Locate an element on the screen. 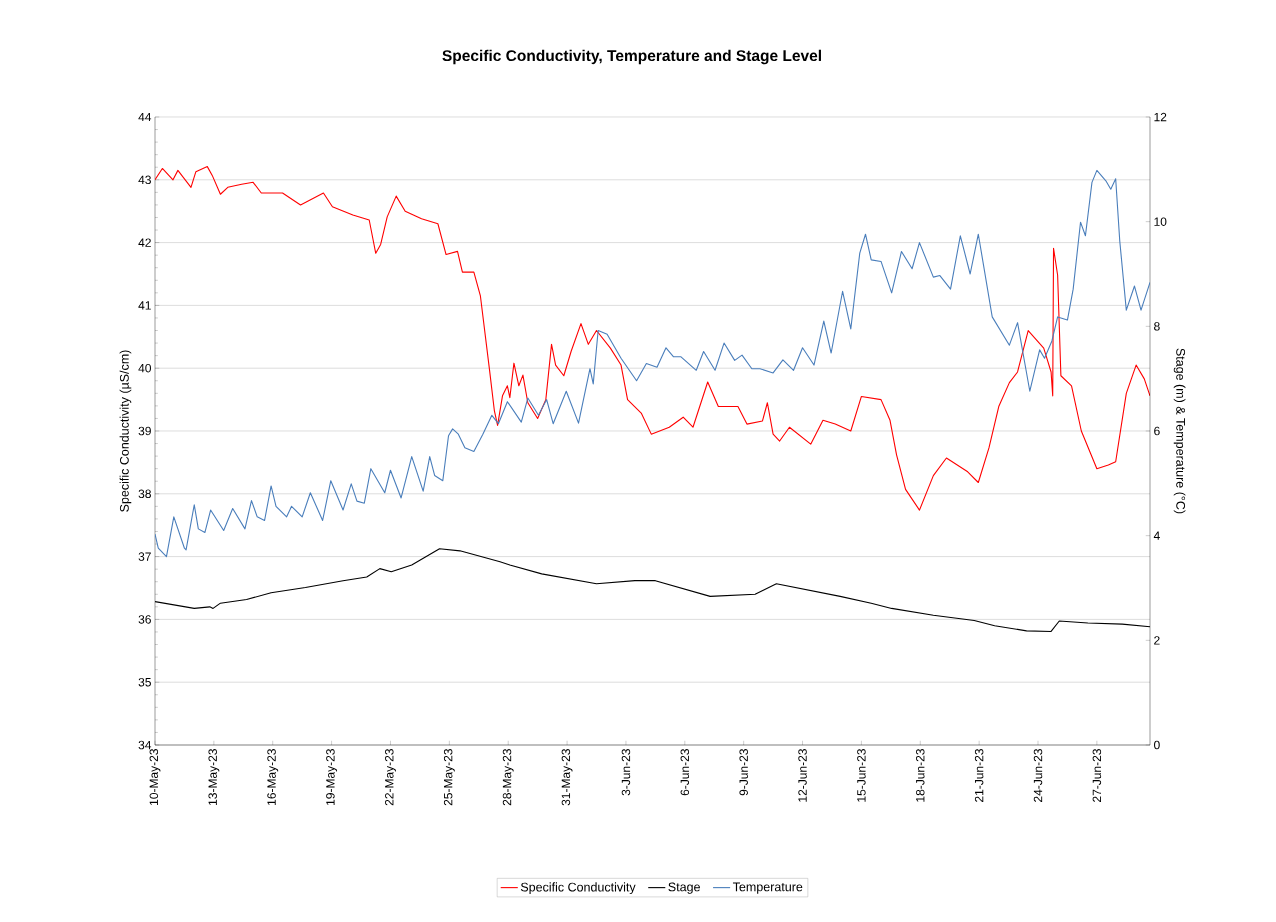 The width and height of the screenshot is (1276, 922). x-tick-label: 9-Jun-23 is located at coordinates (743, 772).